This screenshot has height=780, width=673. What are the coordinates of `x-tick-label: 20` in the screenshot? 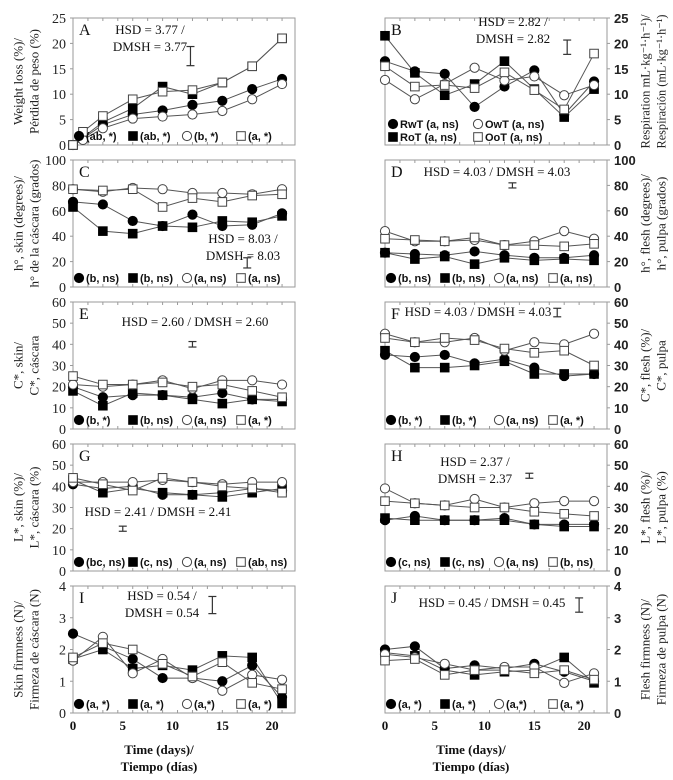 It's located at (272, 725).